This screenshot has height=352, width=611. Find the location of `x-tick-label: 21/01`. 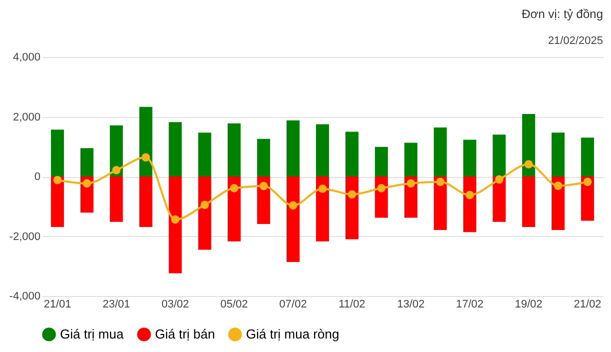

x-tick-label: 21/01 is located at coordinates (58, 304).